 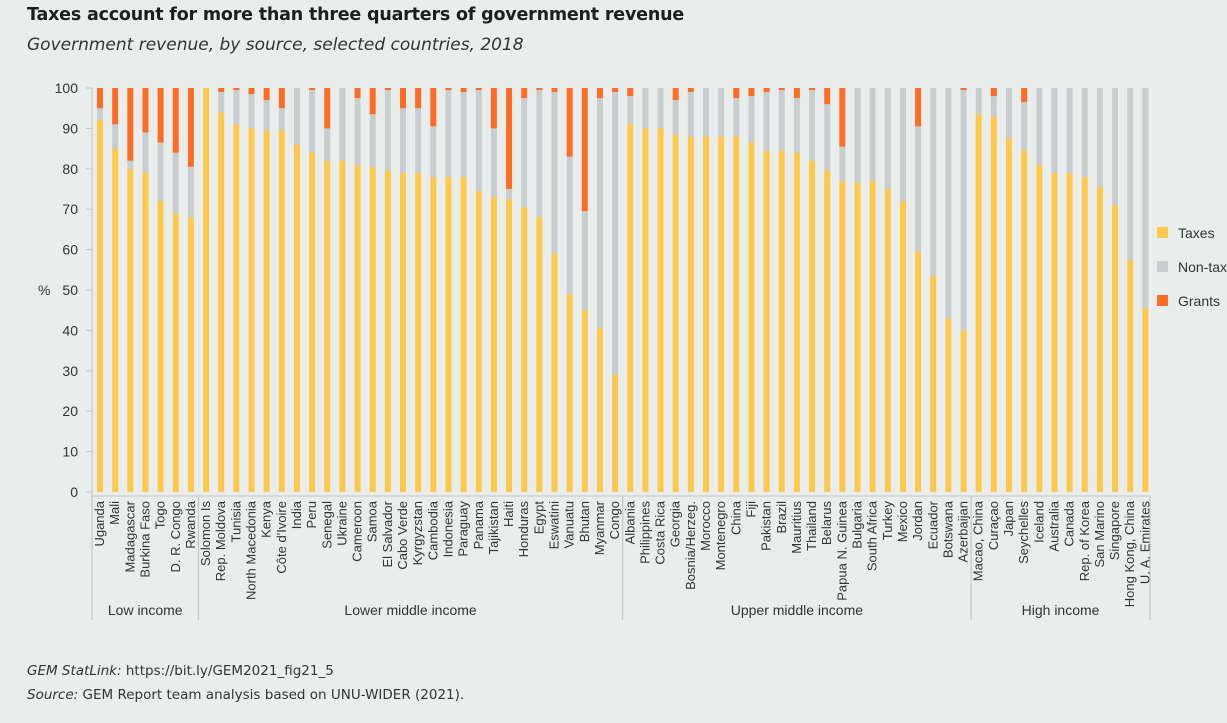 I want to click on y-tick-label: 90, so click(x=70, y=128).